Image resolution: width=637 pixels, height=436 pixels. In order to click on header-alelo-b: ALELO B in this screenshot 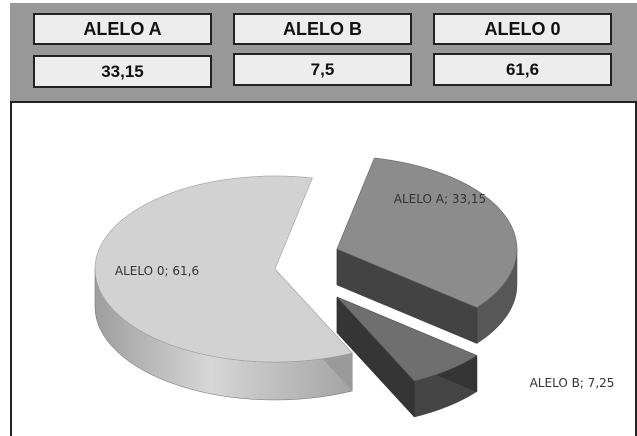, I will do `click(322, 29)`.